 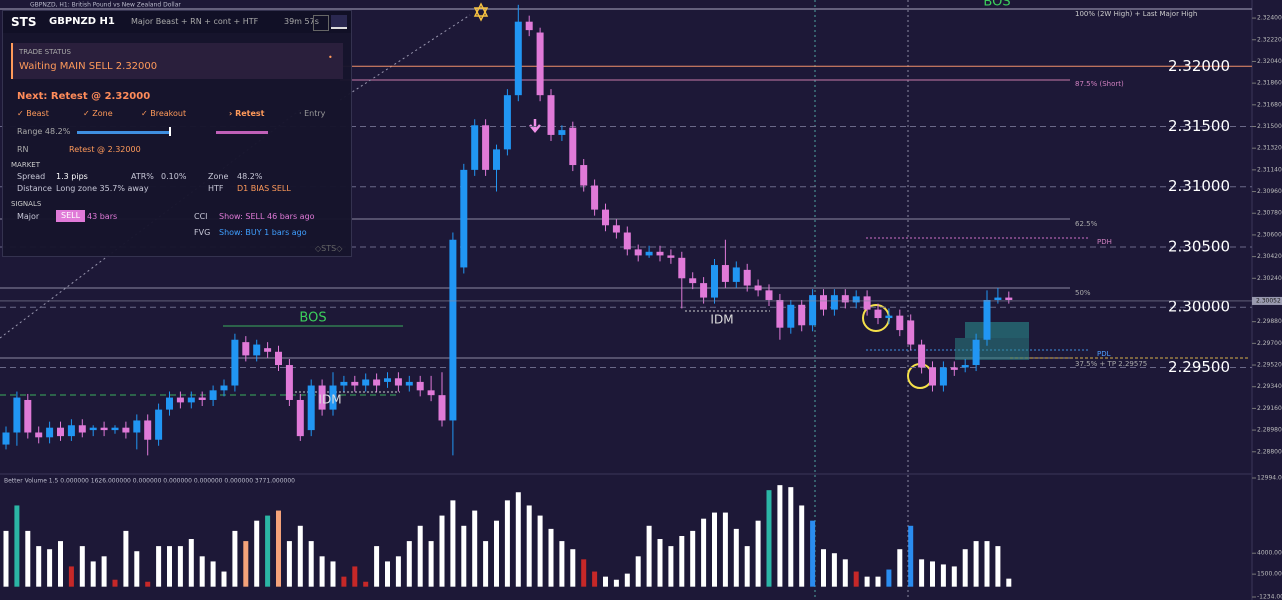 What do you see at coordinates (301, 21) in the screenshot?
I see `timer: 39m 57s` at bounding box center [301, 21].